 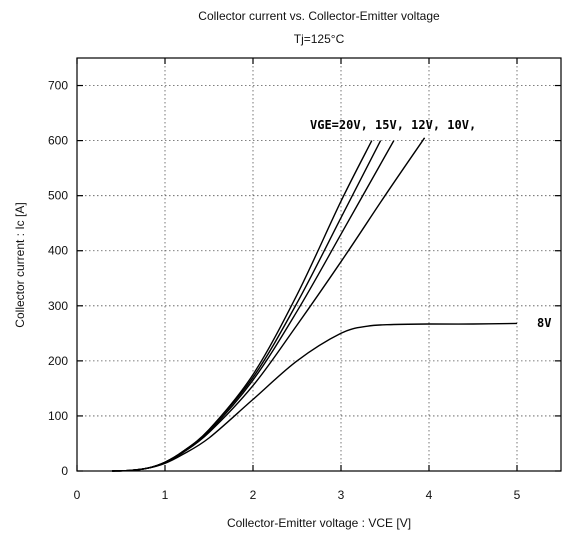 I want to click on vge-annotation-low: 8V, so click(x=544, y=323).